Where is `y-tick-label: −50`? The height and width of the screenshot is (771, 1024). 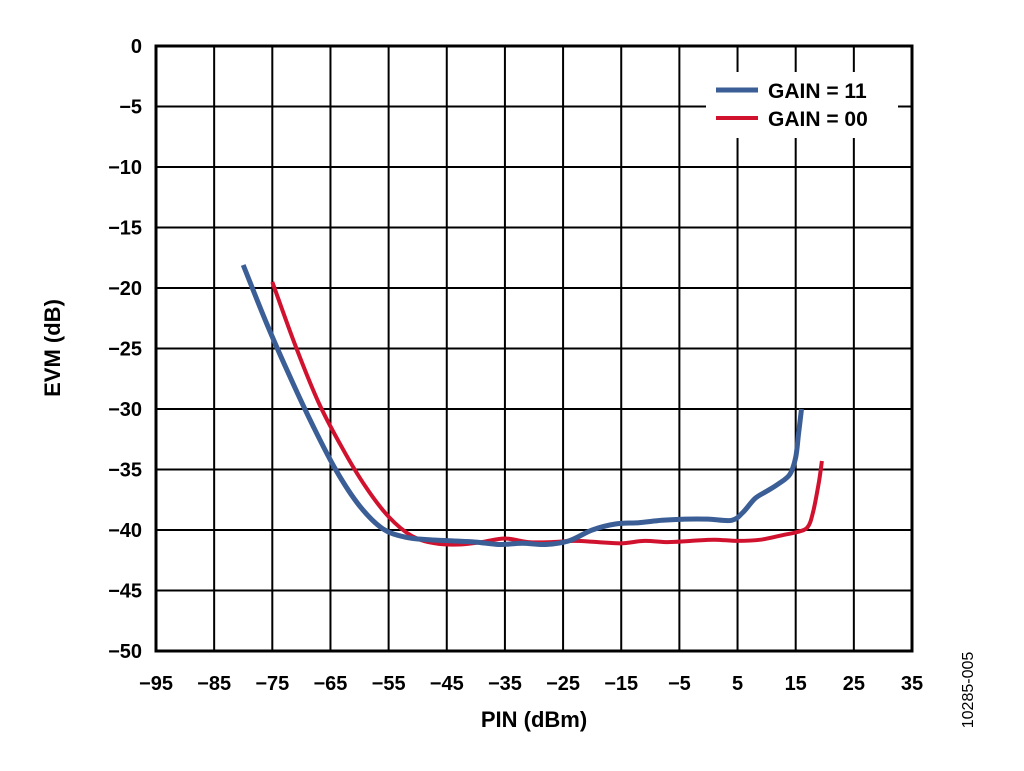 y-tick-label: −50 is located at coordinates (125, 652).